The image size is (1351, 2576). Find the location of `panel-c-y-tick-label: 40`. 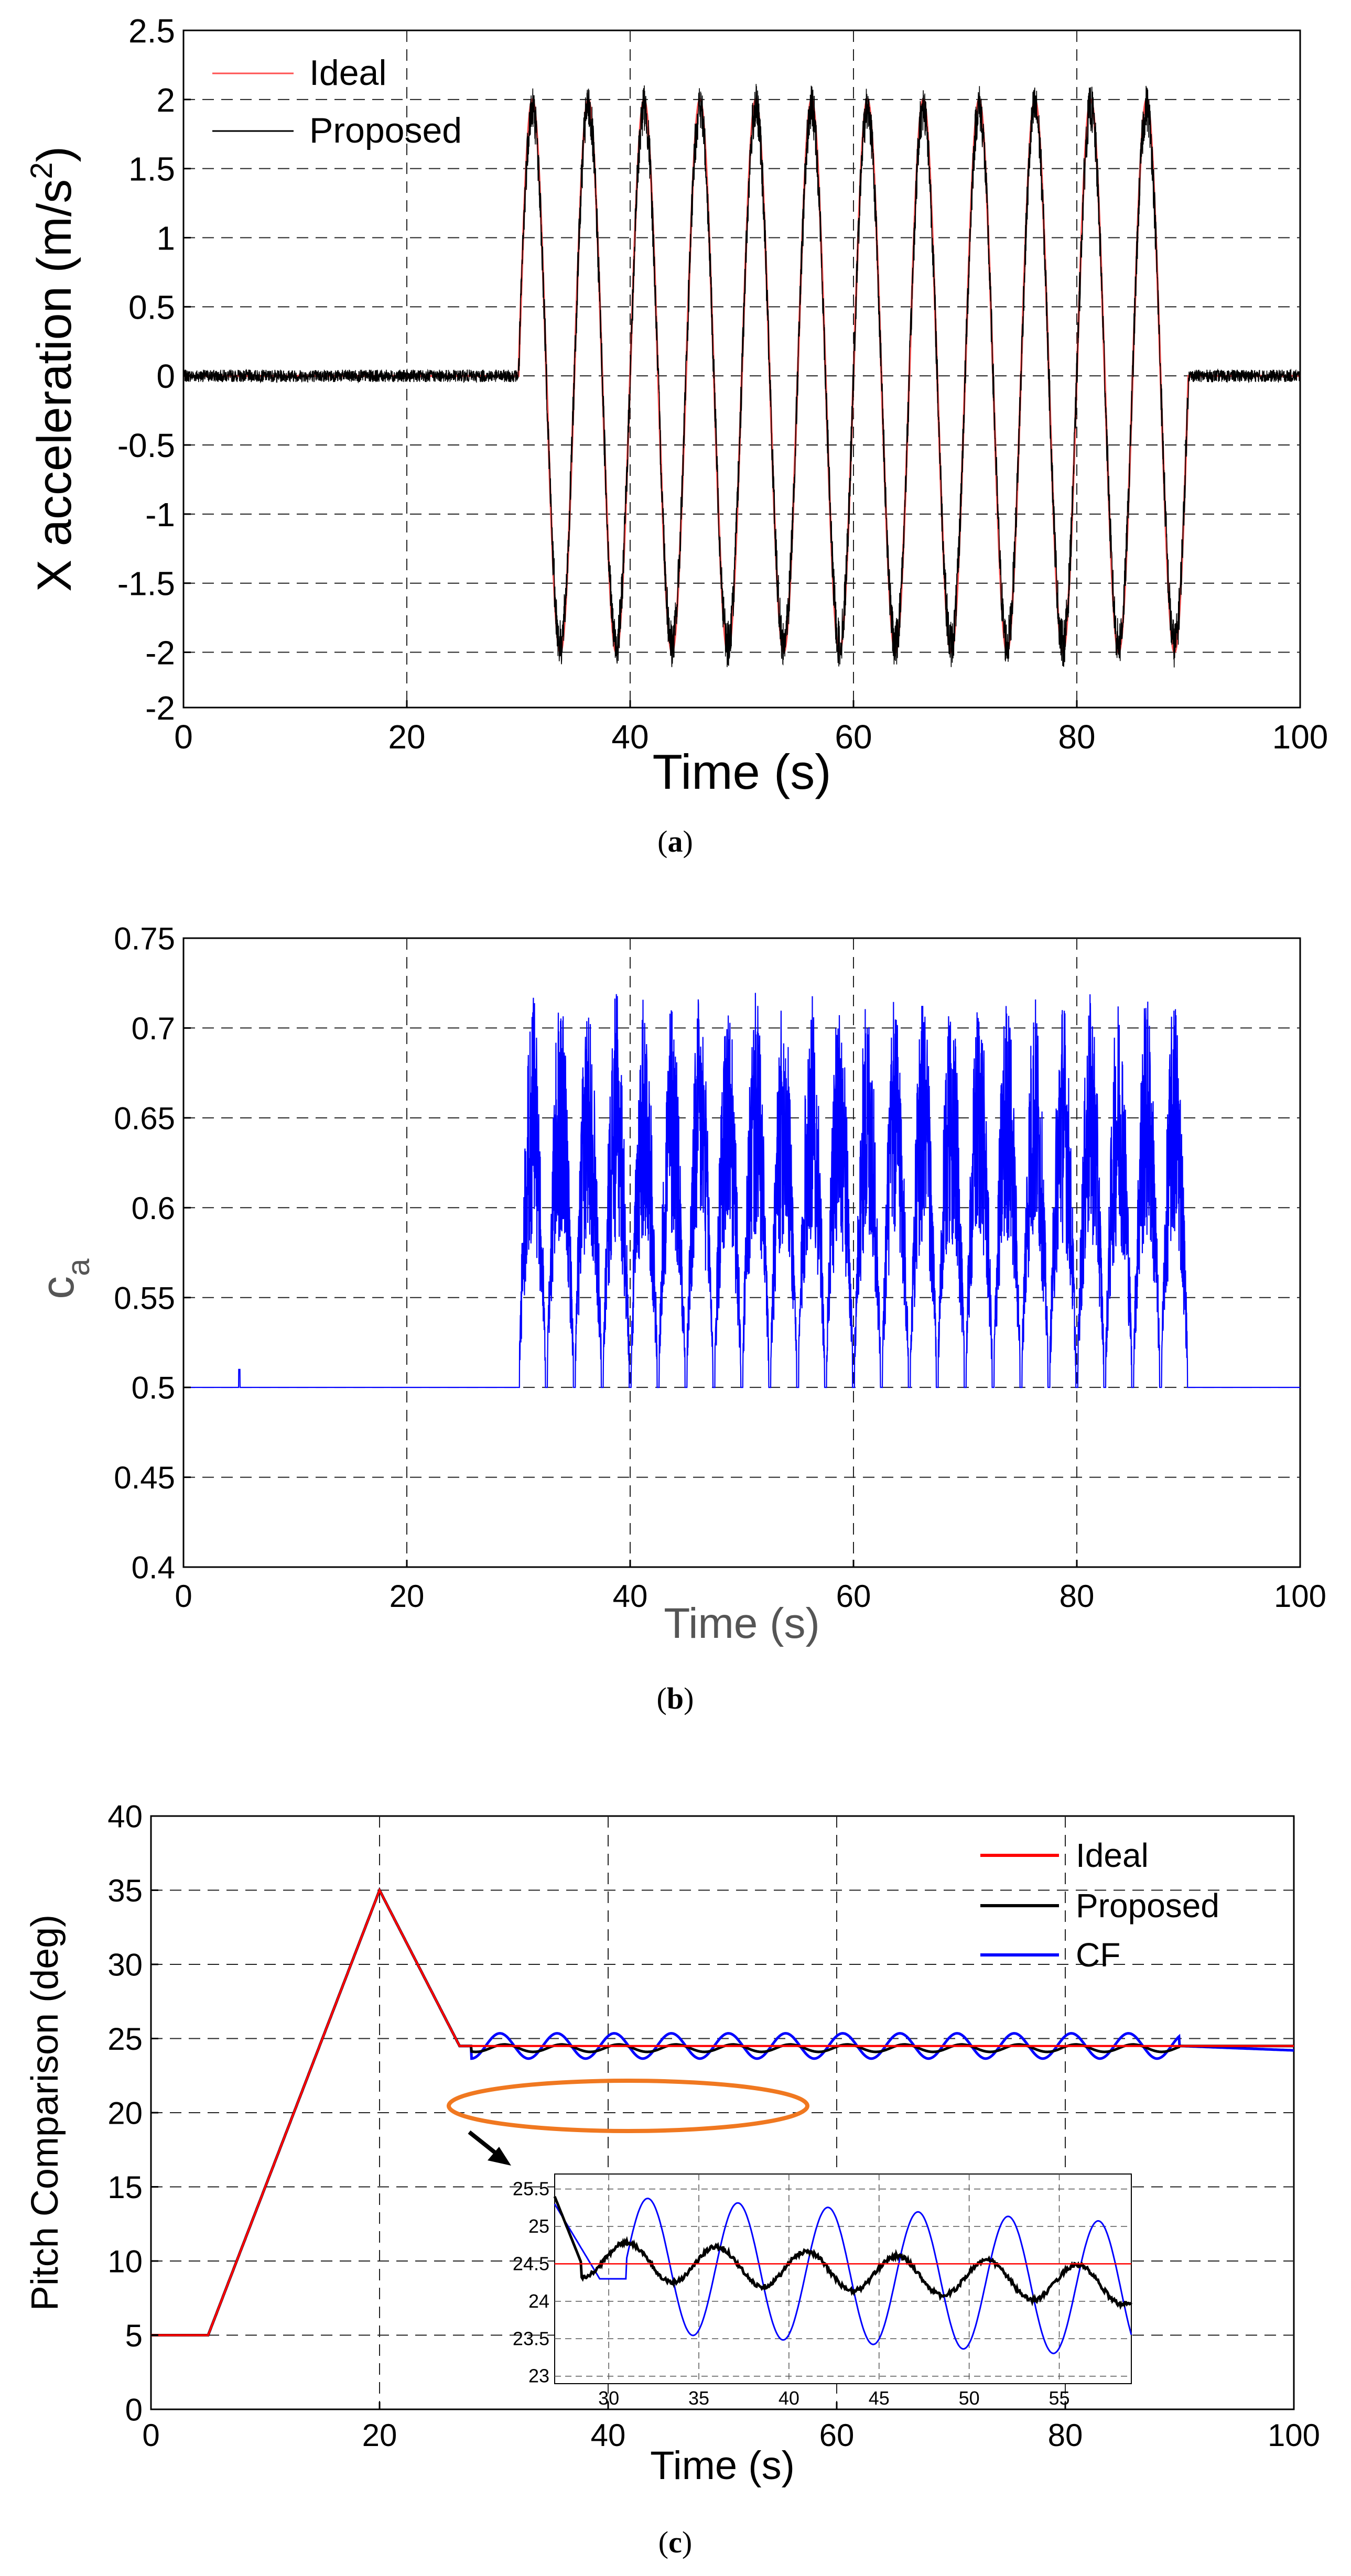

panel-c-y-tick-label: 40 is located at coordinates (125, 1816).